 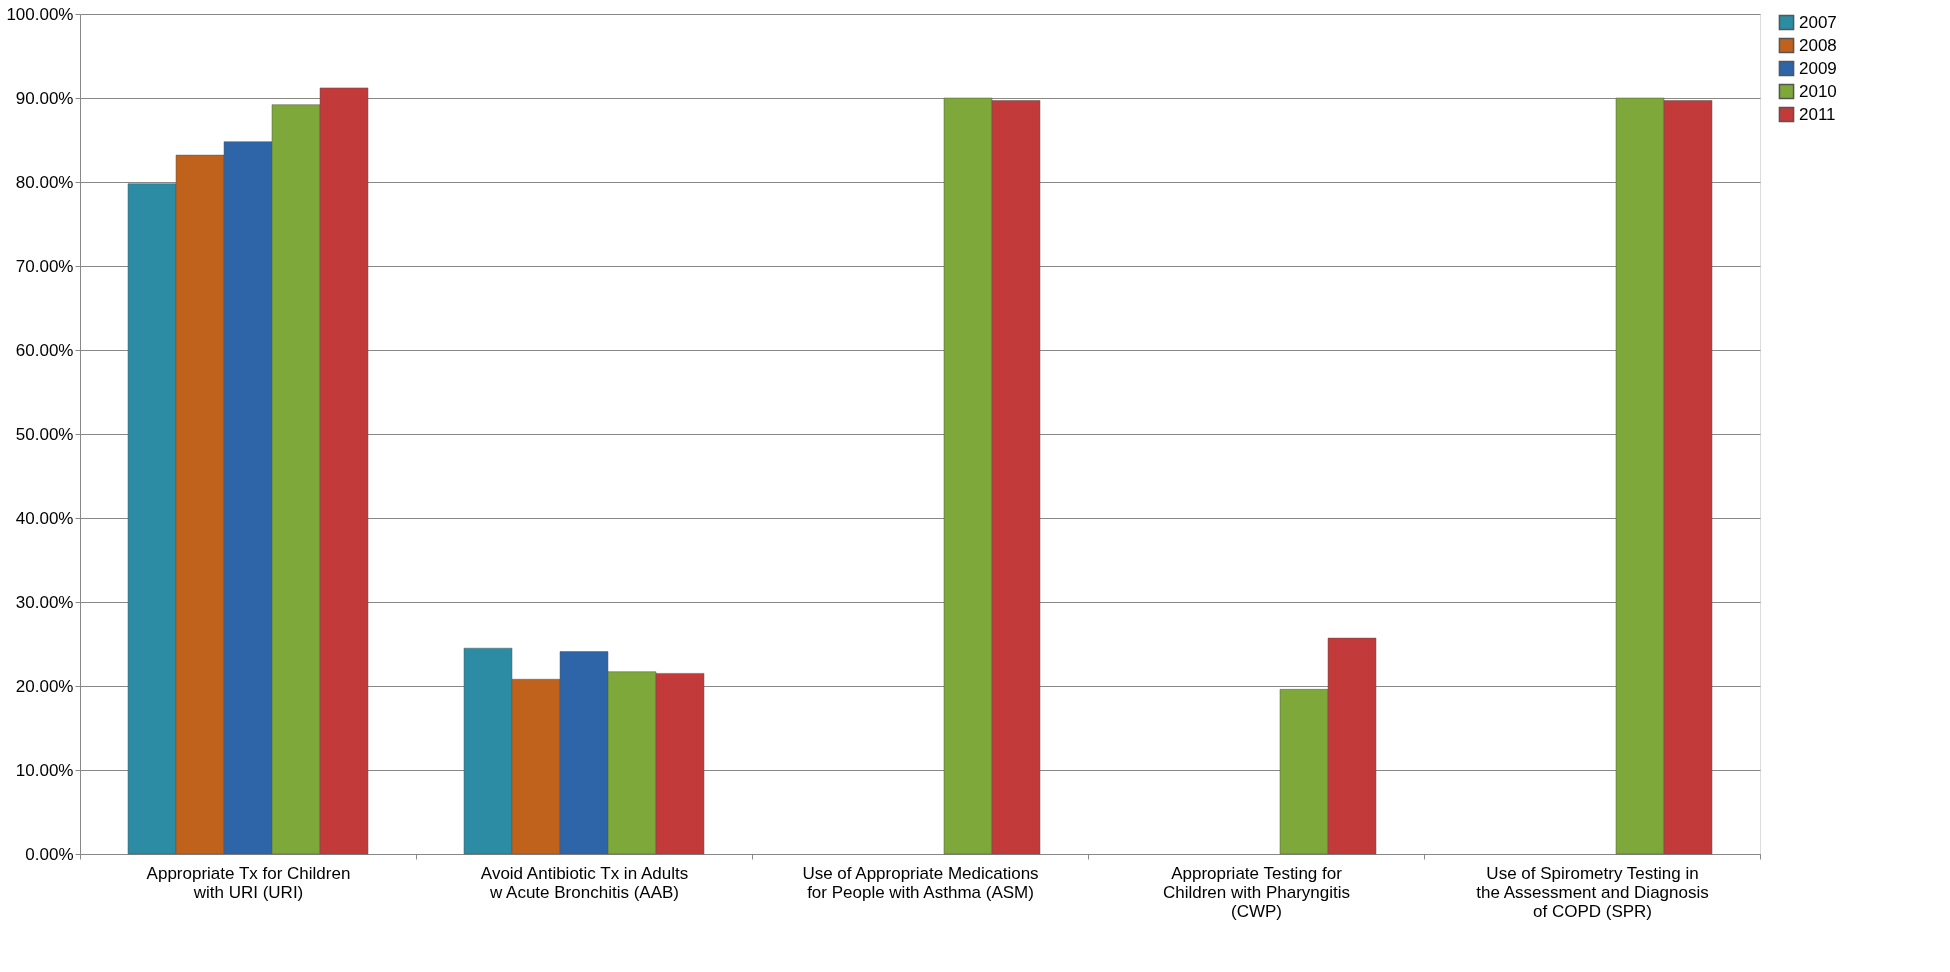 What do you see at coordinates (584, 882) in the screenshot?
I see `x-tick-label: Avoid Antibiotic Tx in Adults w Acute Bronchitis (AAB)` at bounding box center [584, 882].